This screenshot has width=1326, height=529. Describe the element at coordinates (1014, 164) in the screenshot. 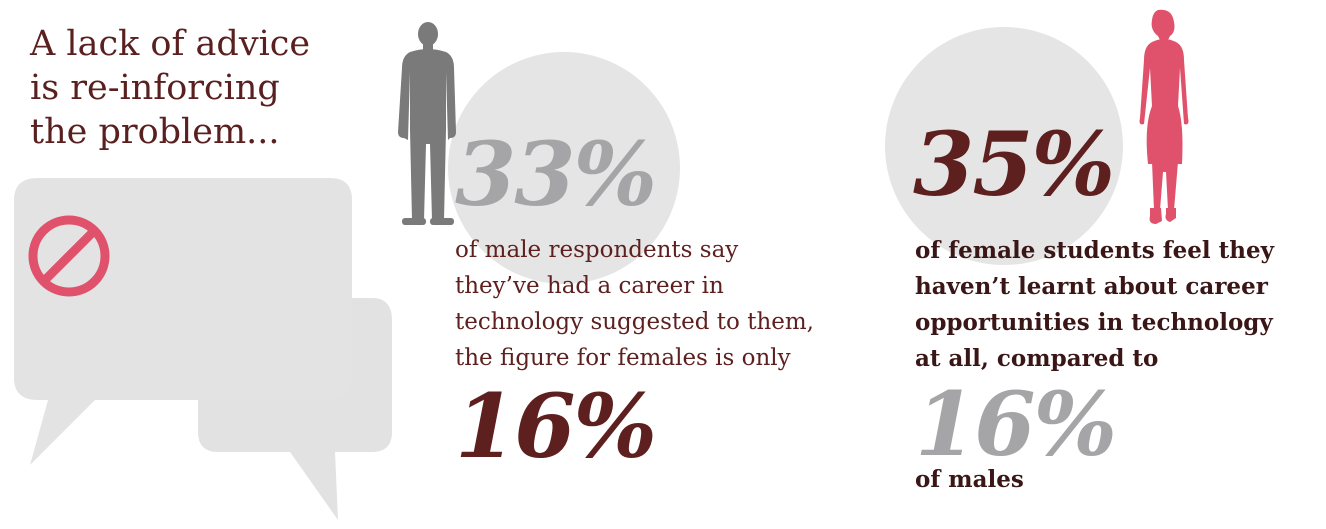

I see `female-stat-value: 35%` at that location.